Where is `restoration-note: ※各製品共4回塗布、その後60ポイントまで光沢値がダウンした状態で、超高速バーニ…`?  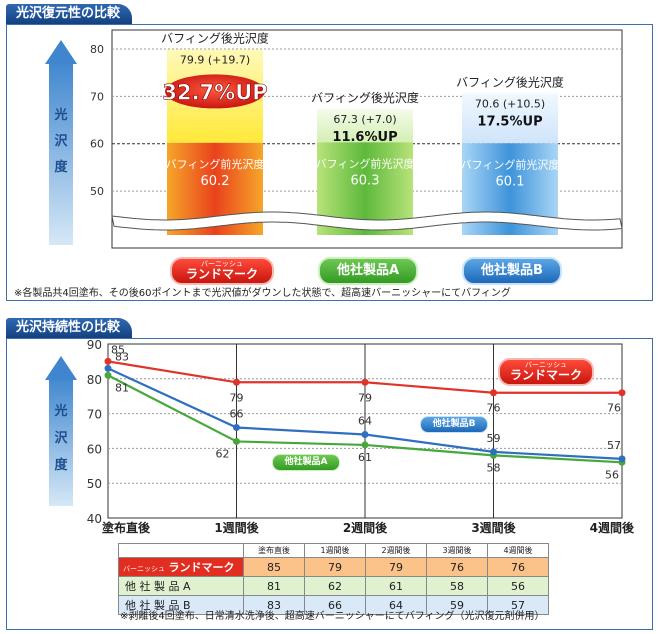 restoration-note: ※各製品共4回塗布、その後60ポイントまで光沢値がダウンした状態で、超高速バーニ… is located at coordinates (262, 293).